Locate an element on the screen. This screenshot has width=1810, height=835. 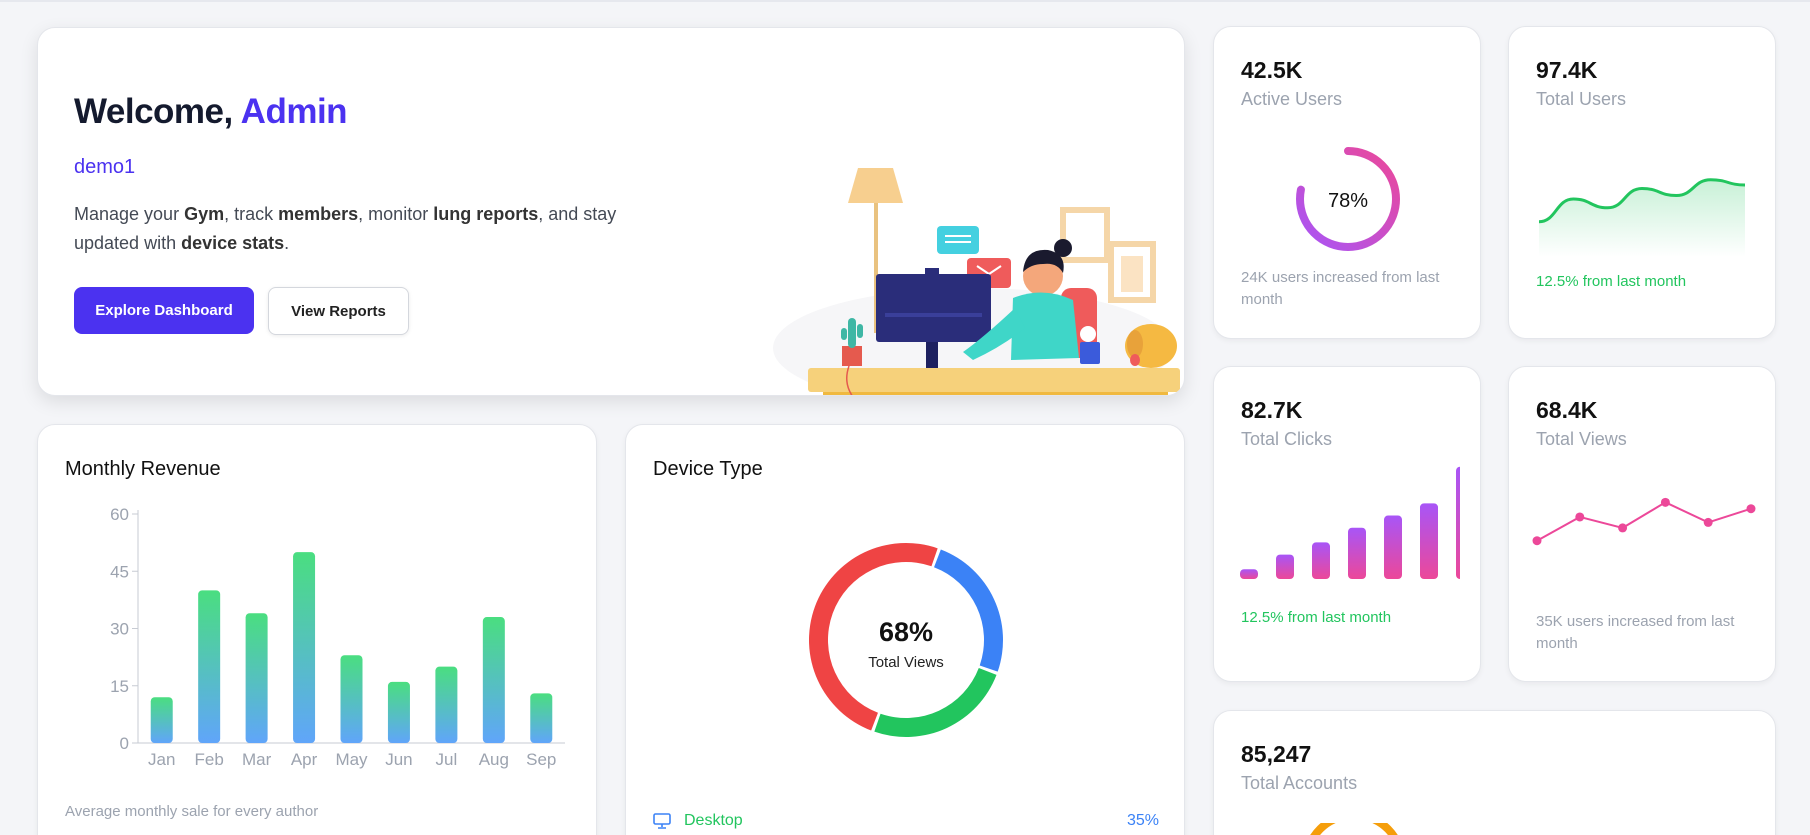
total-users-card: 97.4K Total Users 12.5% from last month is located at coordinates (1642, 182).